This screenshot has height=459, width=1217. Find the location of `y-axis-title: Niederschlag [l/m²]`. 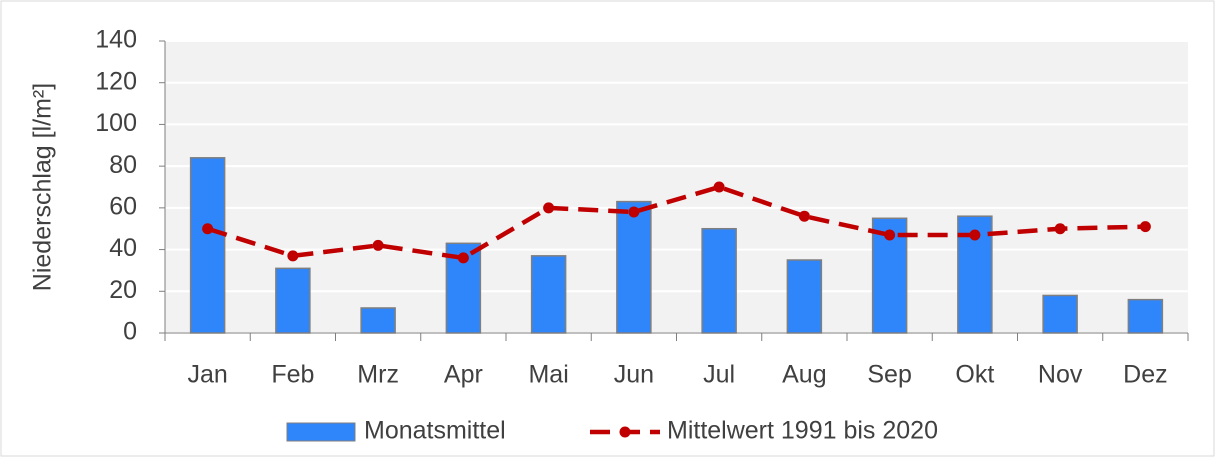

y-axis-title: Niederschlag [l/m²] is located at coordinates (43, 187).